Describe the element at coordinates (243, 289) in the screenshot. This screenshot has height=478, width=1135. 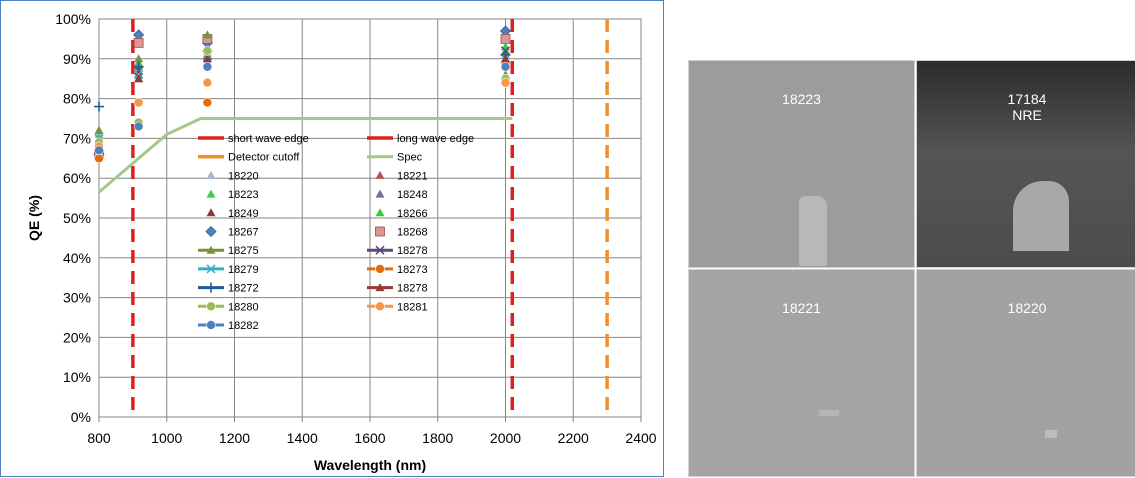
I see `legend-label: 18272` at that location.